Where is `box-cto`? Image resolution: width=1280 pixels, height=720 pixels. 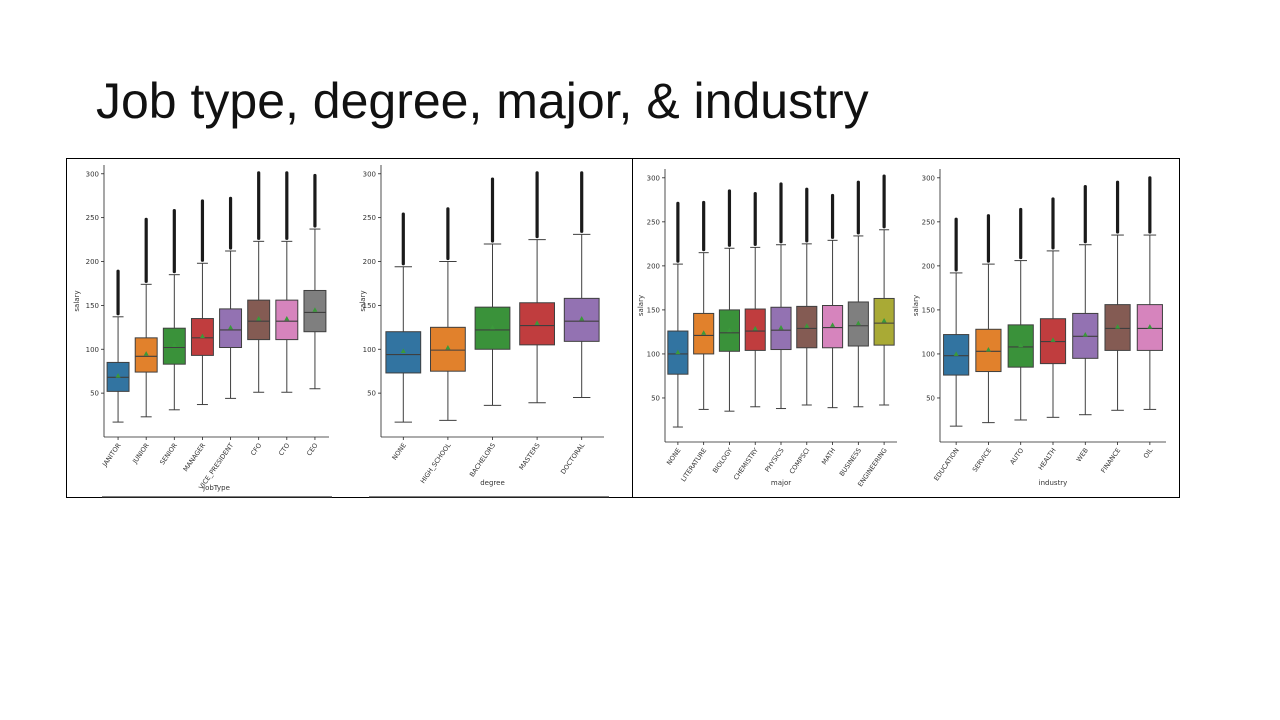 box-cto is located at coordinates (287, 282).